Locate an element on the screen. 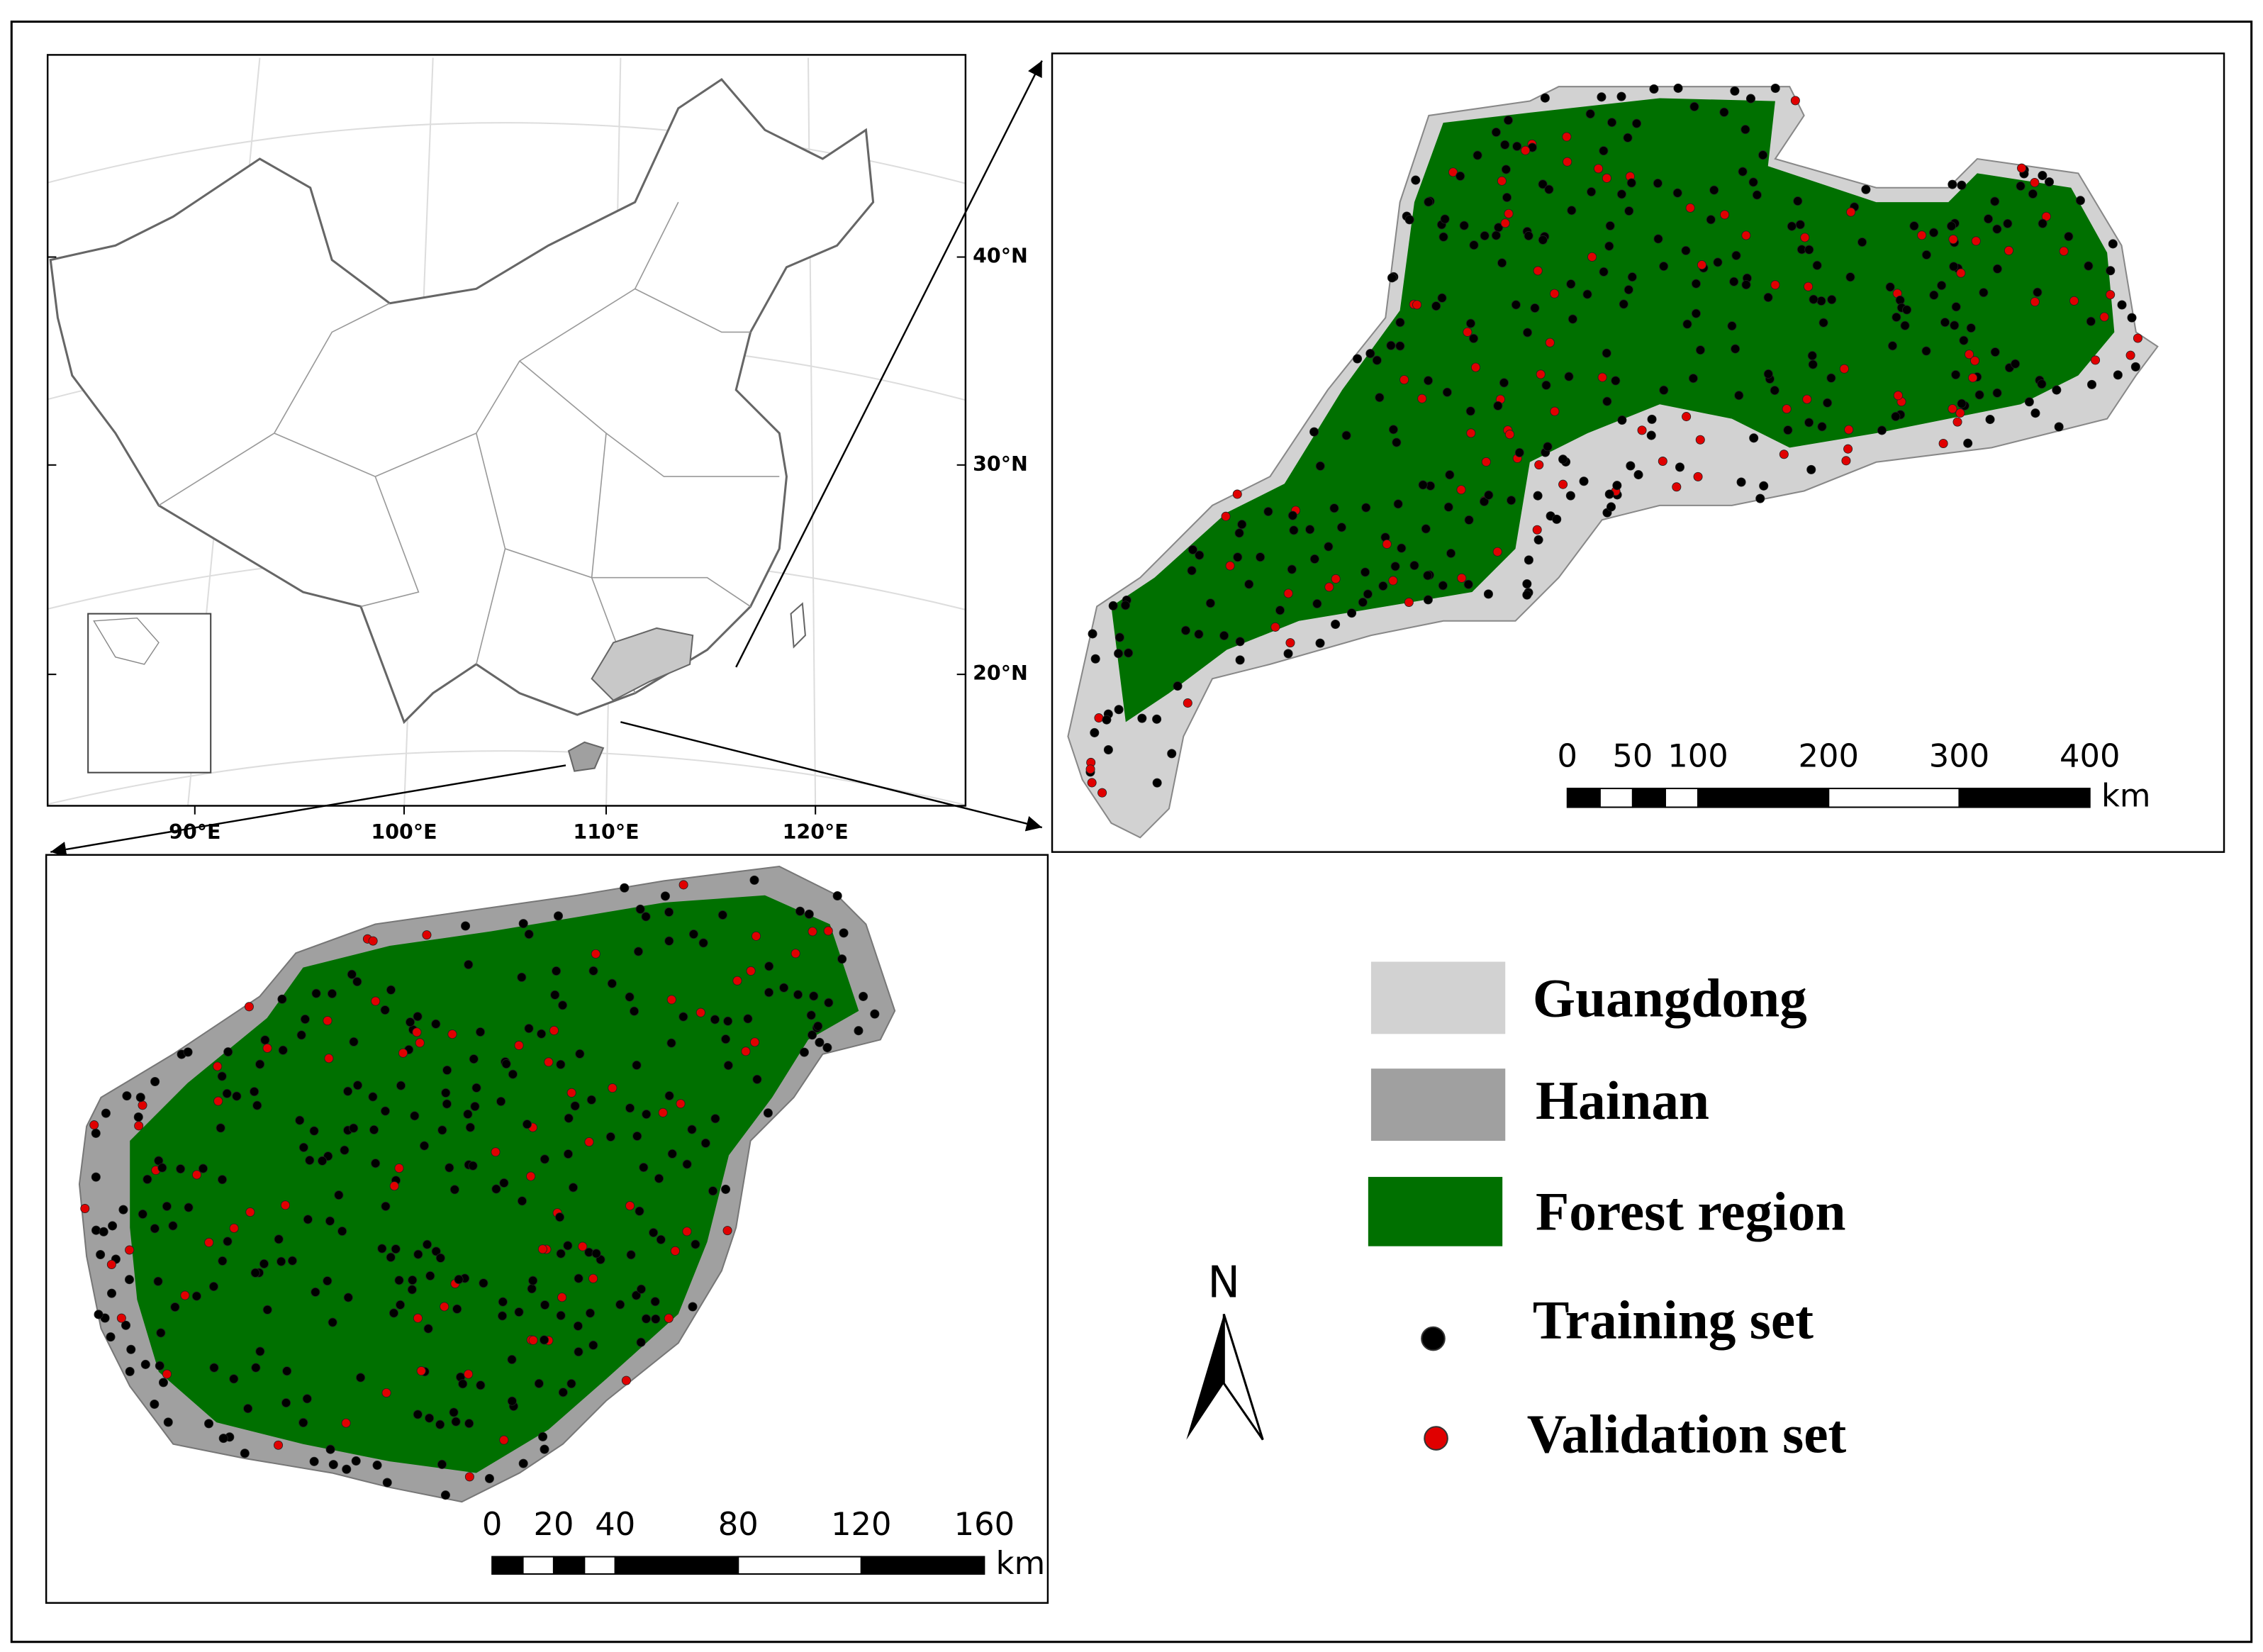 This screenshot has width=2263, height=1652. scale-tick-label: 40 is located at coordinates (615, 1524).